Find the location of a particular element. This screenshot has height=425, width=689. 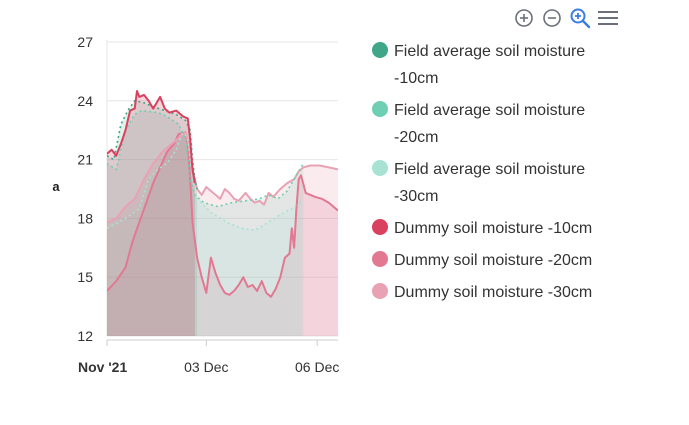

y-axis-title: a is located at coordinates (56, 186).